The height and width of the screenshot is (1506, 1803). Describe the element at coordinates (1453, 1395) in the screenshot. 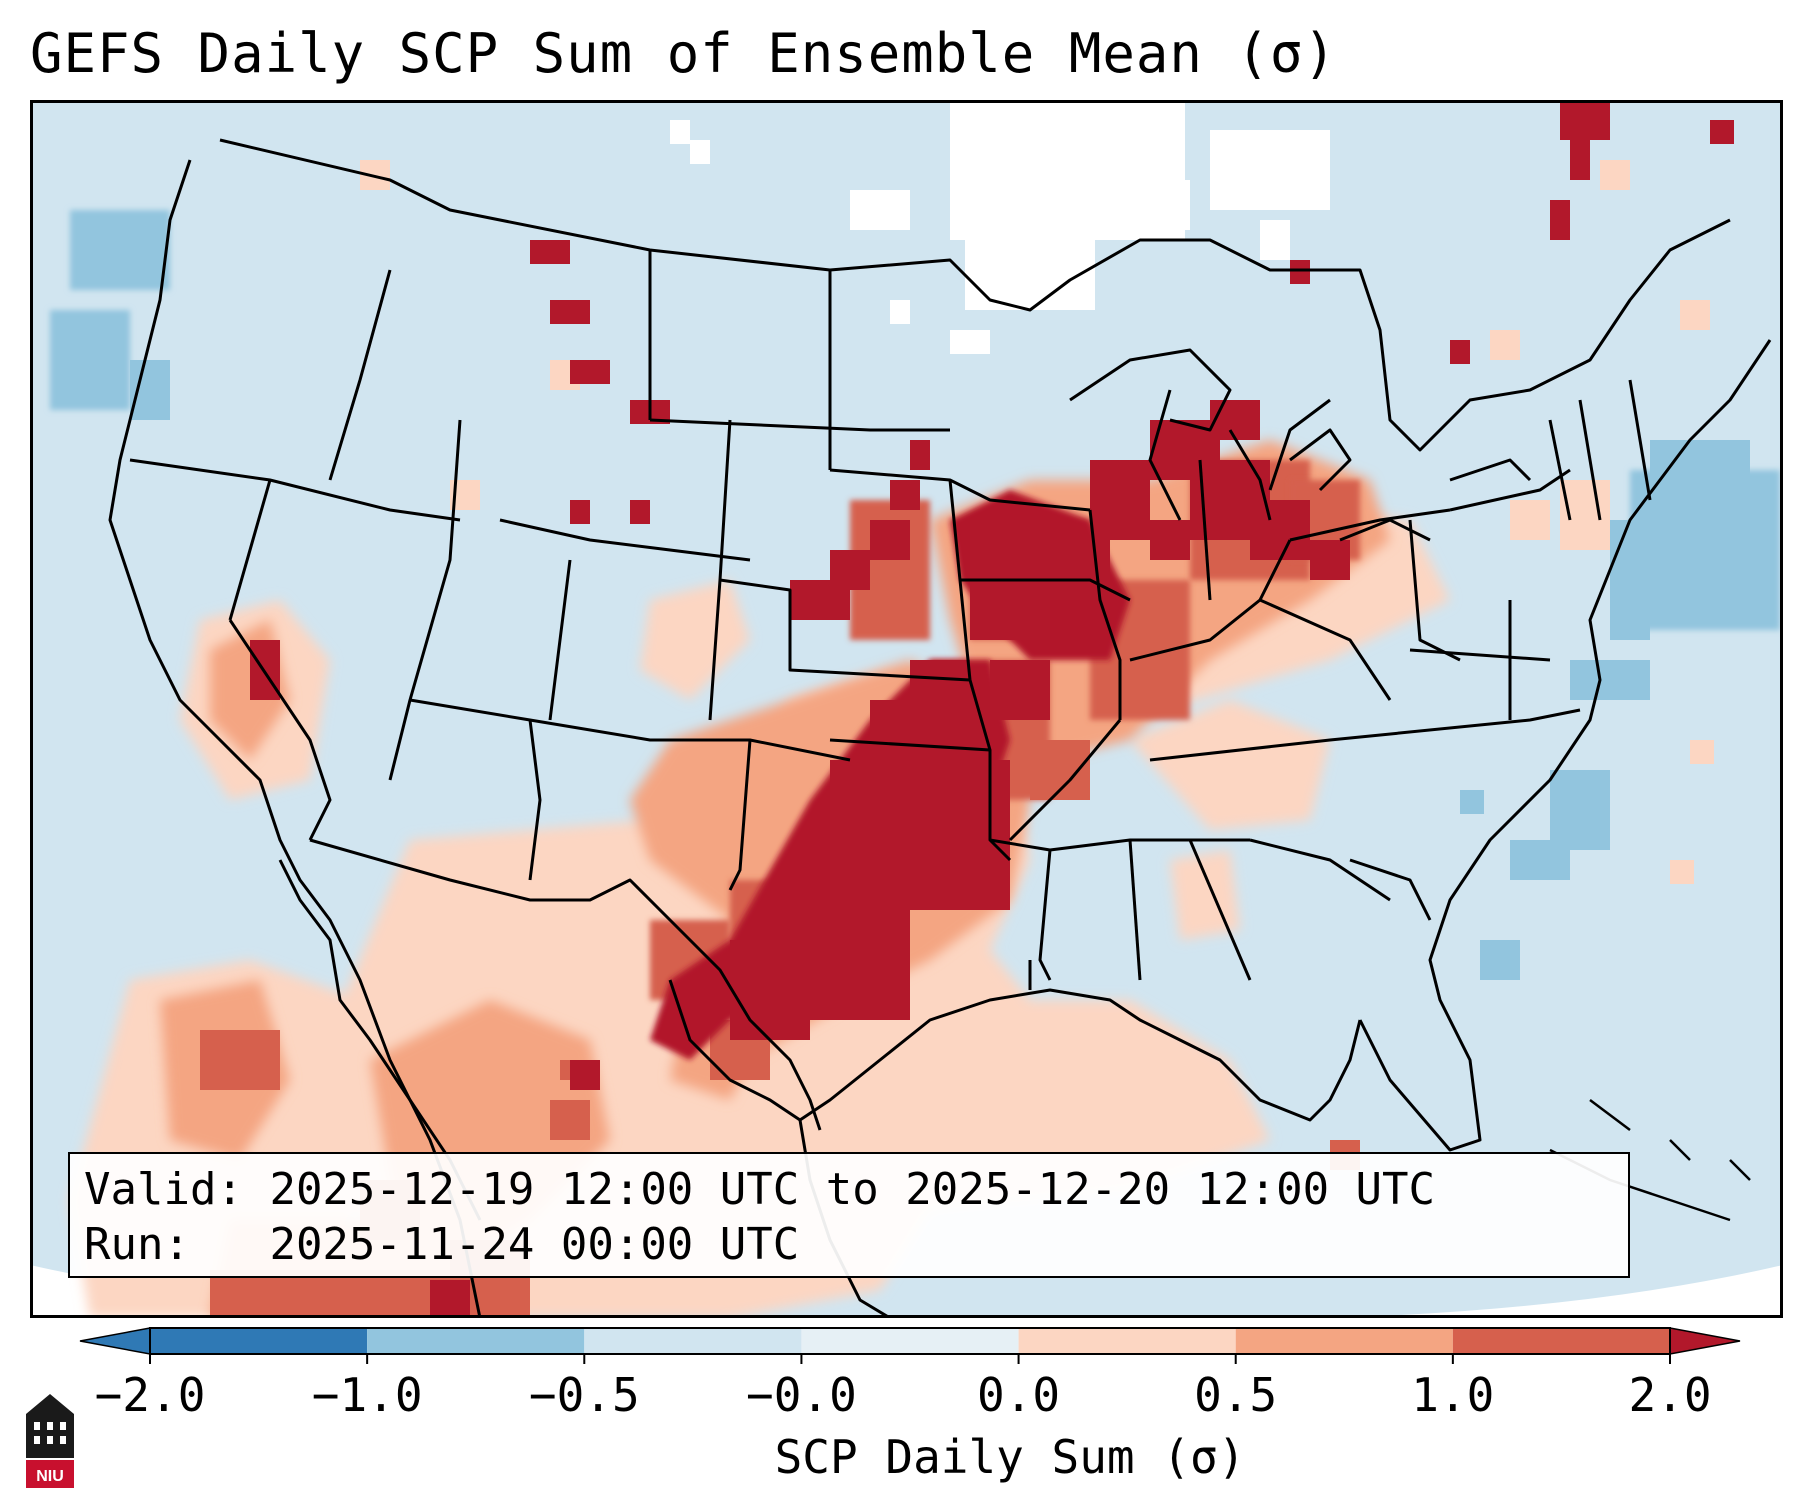

I see `colorbar-tick-label: 1.0` at that location.